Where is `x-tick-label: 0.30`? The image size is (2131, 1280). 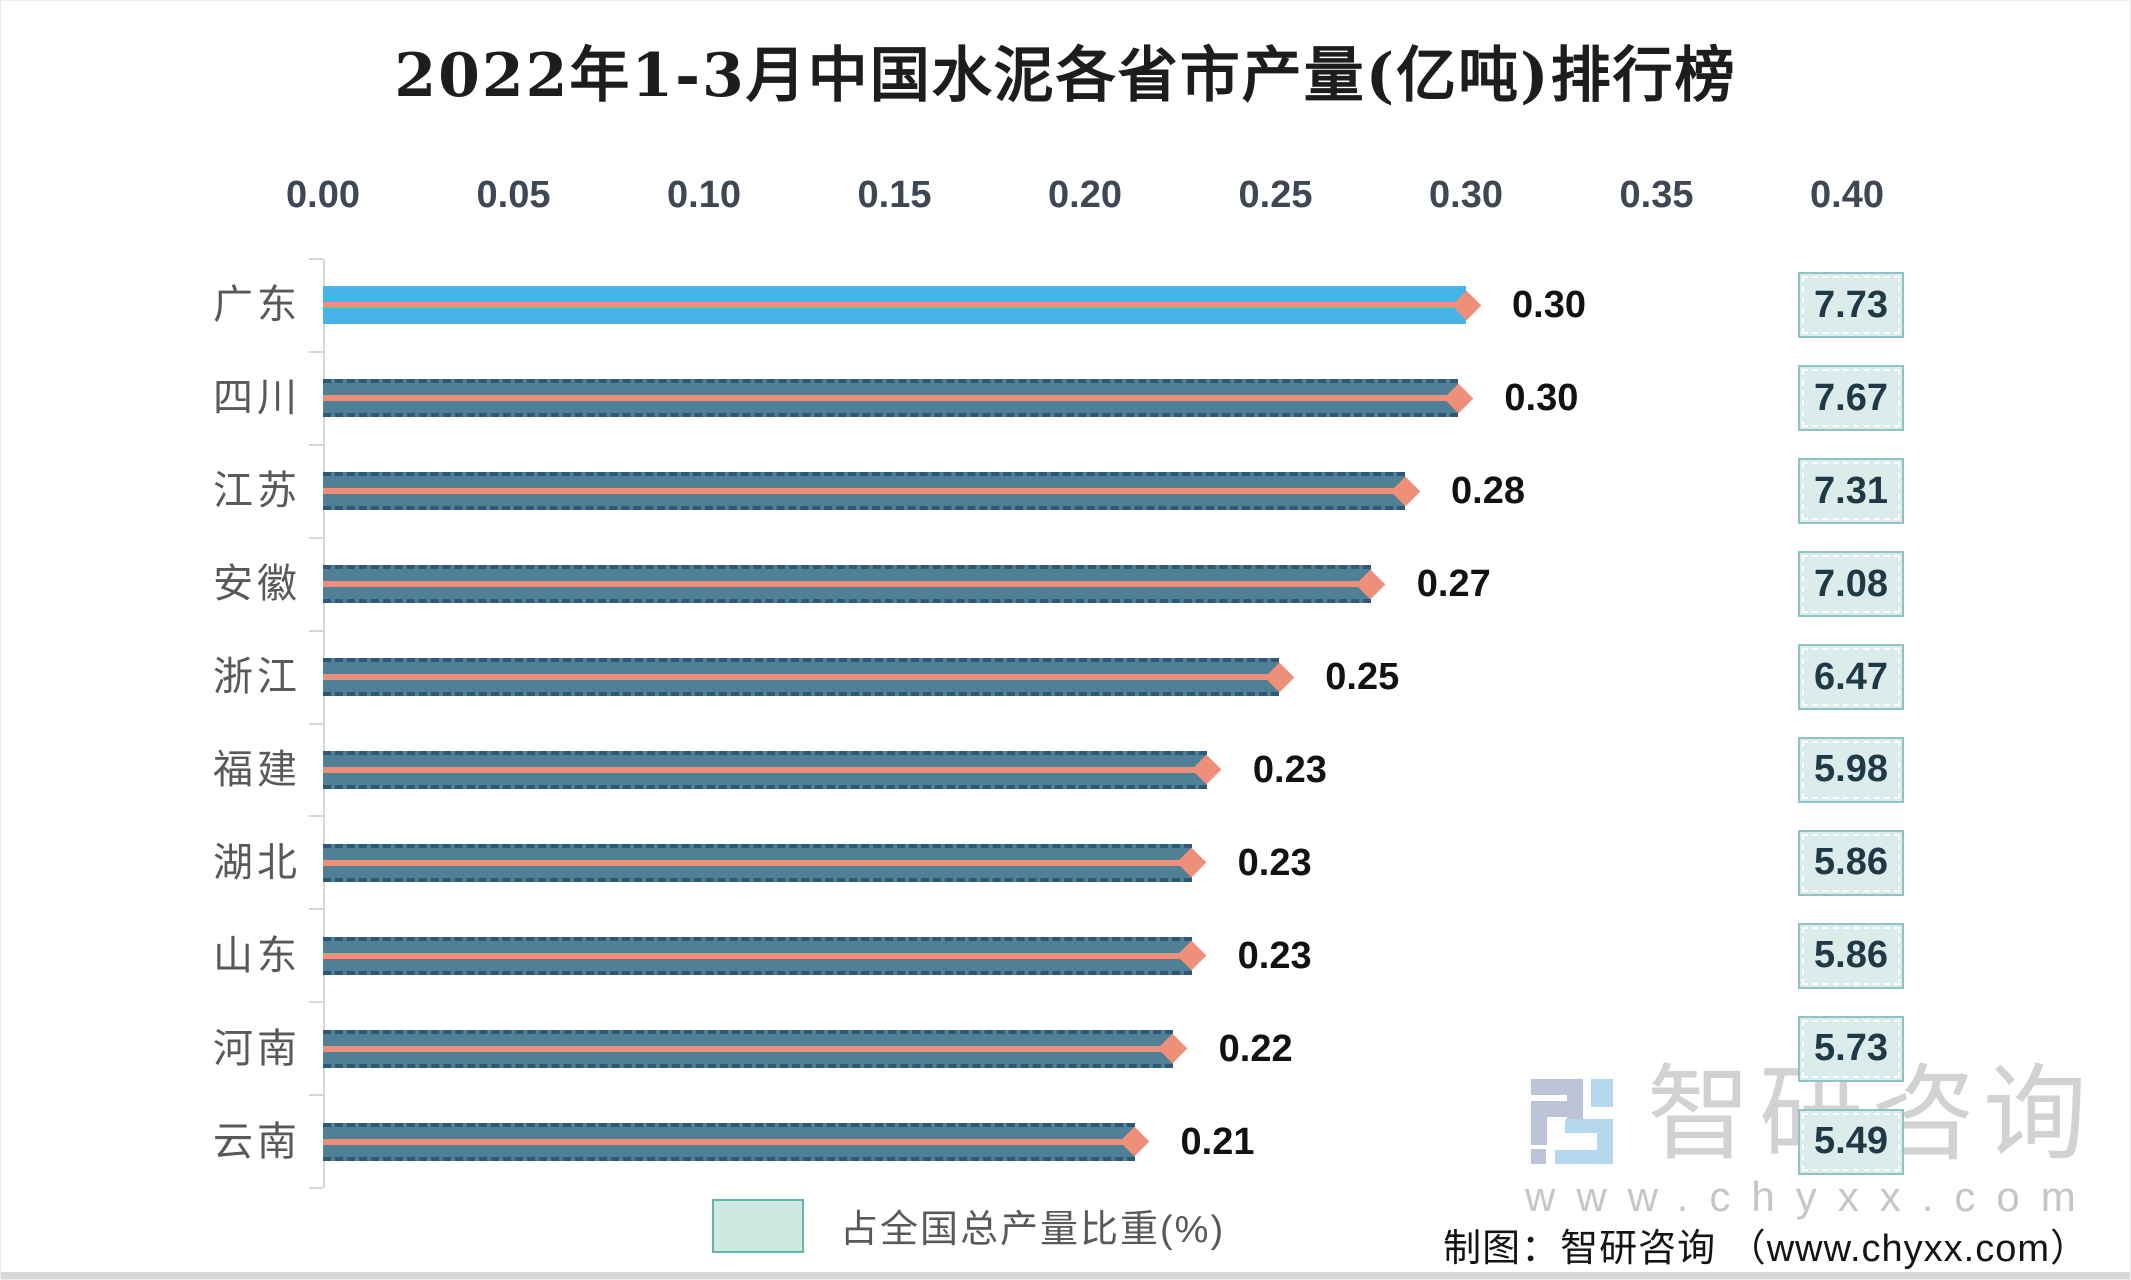
x-tick-label: 0.30 is located at coordinates (1466, 195).